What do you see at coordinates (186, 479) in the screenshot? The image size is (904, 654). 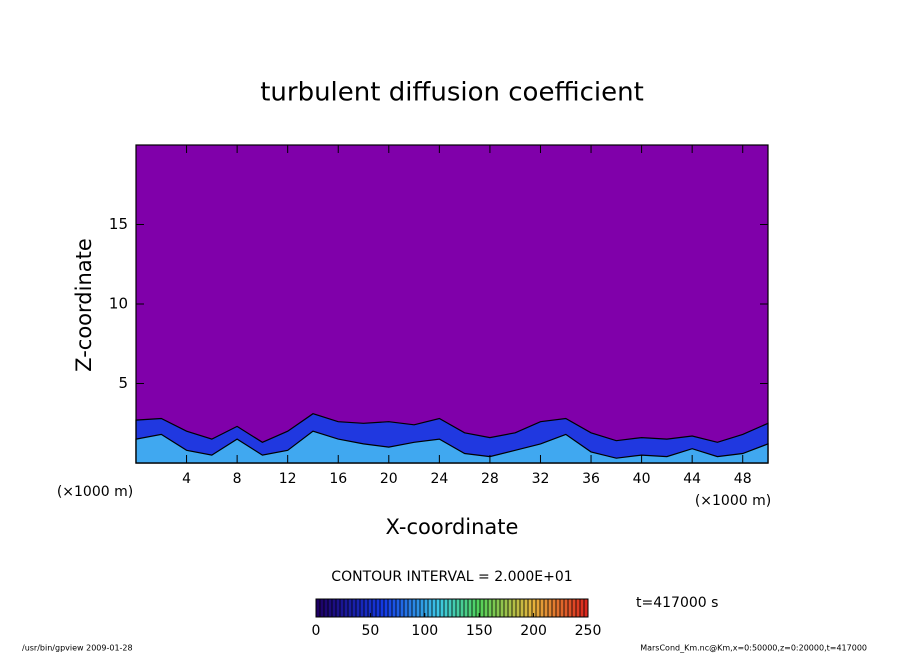 I see `x-tick-label: 4` at bounding box center [186, 479].